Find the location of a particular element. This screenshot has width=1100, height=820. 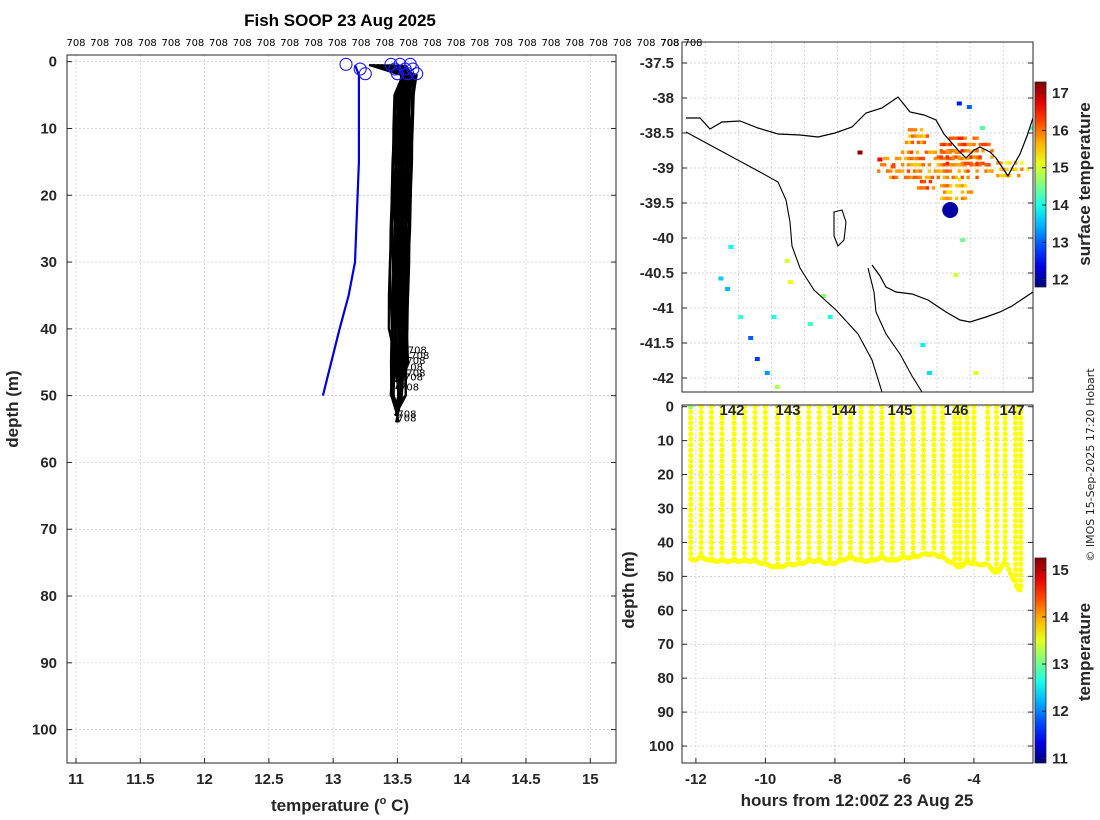

profile-bottom-vessel-label: 708 is located at coordinates (413, 367).